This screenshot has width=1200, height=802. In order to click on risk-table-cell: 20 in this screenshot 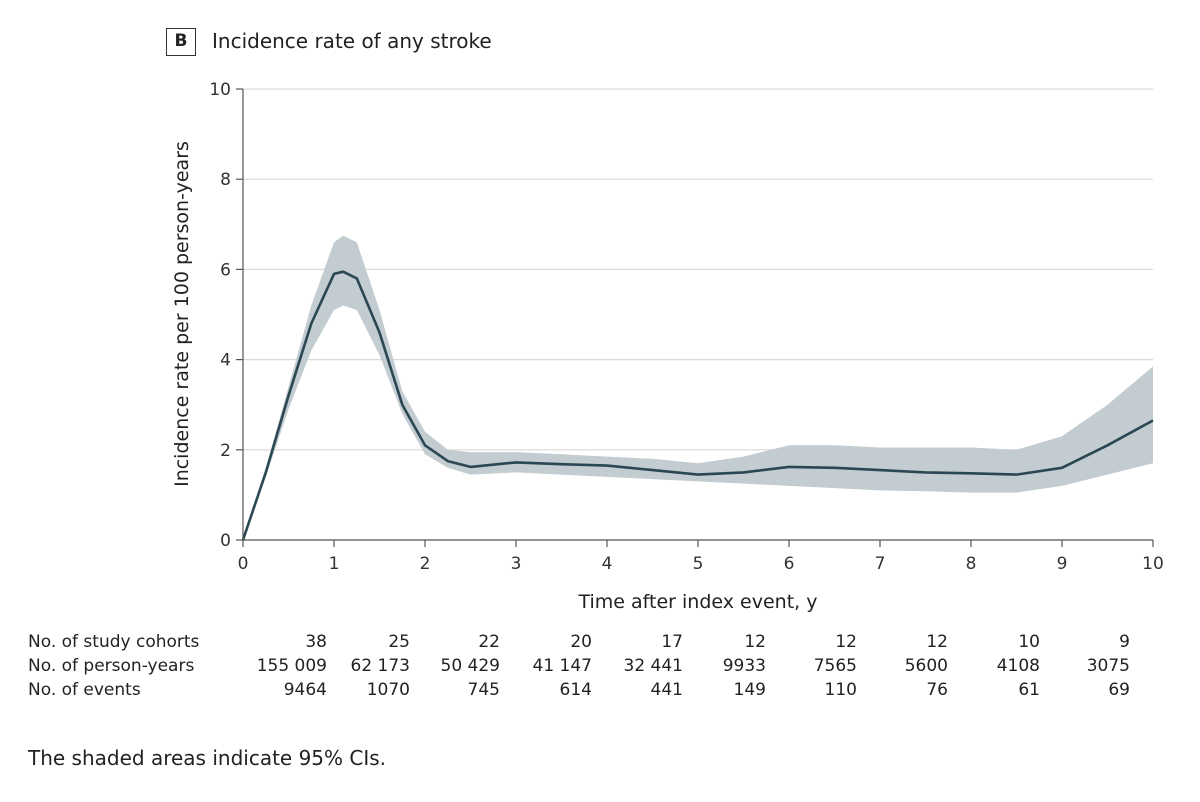, I will do `click(581, 642)`.